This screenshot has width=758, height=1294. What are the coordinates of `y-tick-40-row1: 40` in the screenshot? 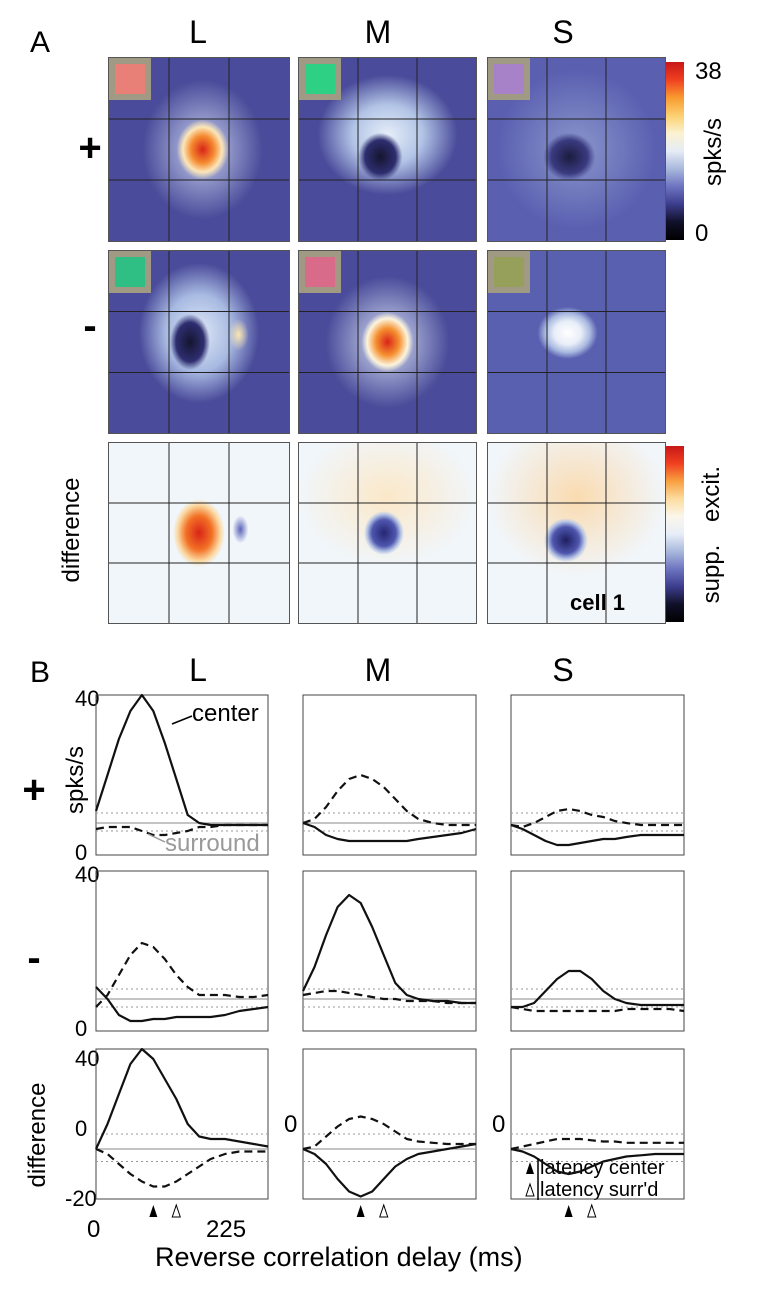 It's located at (87, 698).